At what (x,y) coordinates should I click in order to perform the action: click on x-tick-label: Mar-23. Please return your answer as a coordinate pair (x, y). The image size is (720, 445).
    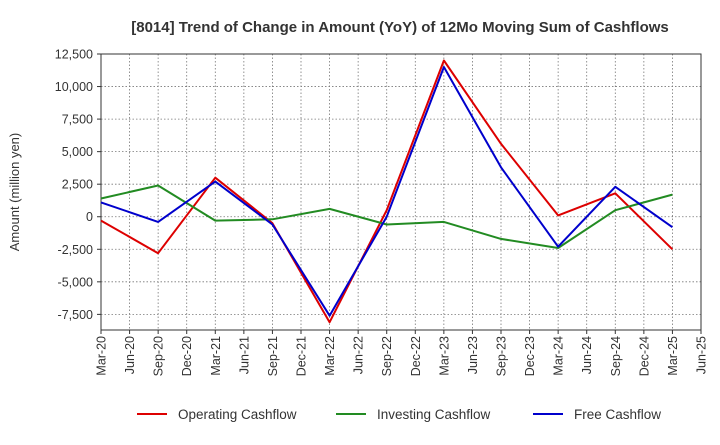
    Looking at the image, I should click on (444, 356).